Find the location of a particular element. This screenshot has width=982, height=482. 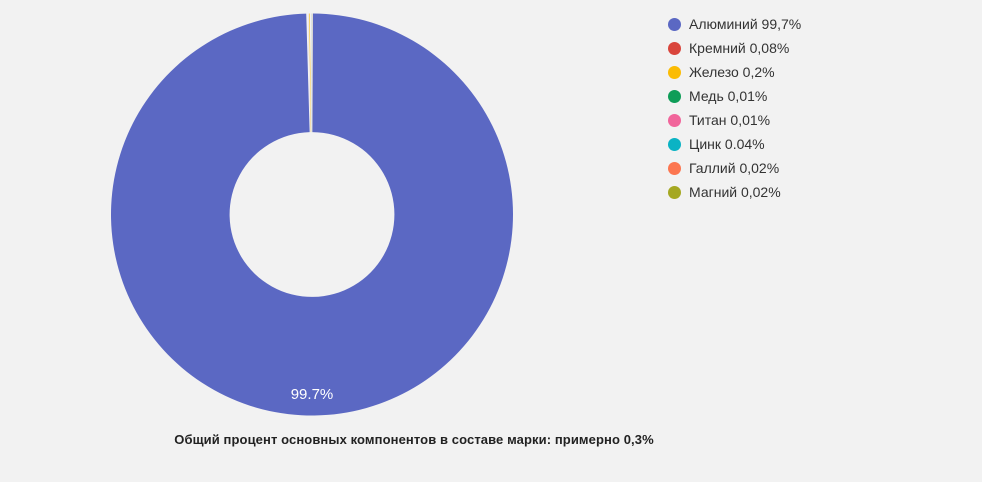

slice-value-label: 99.7% is located at coordinates (312, 394).